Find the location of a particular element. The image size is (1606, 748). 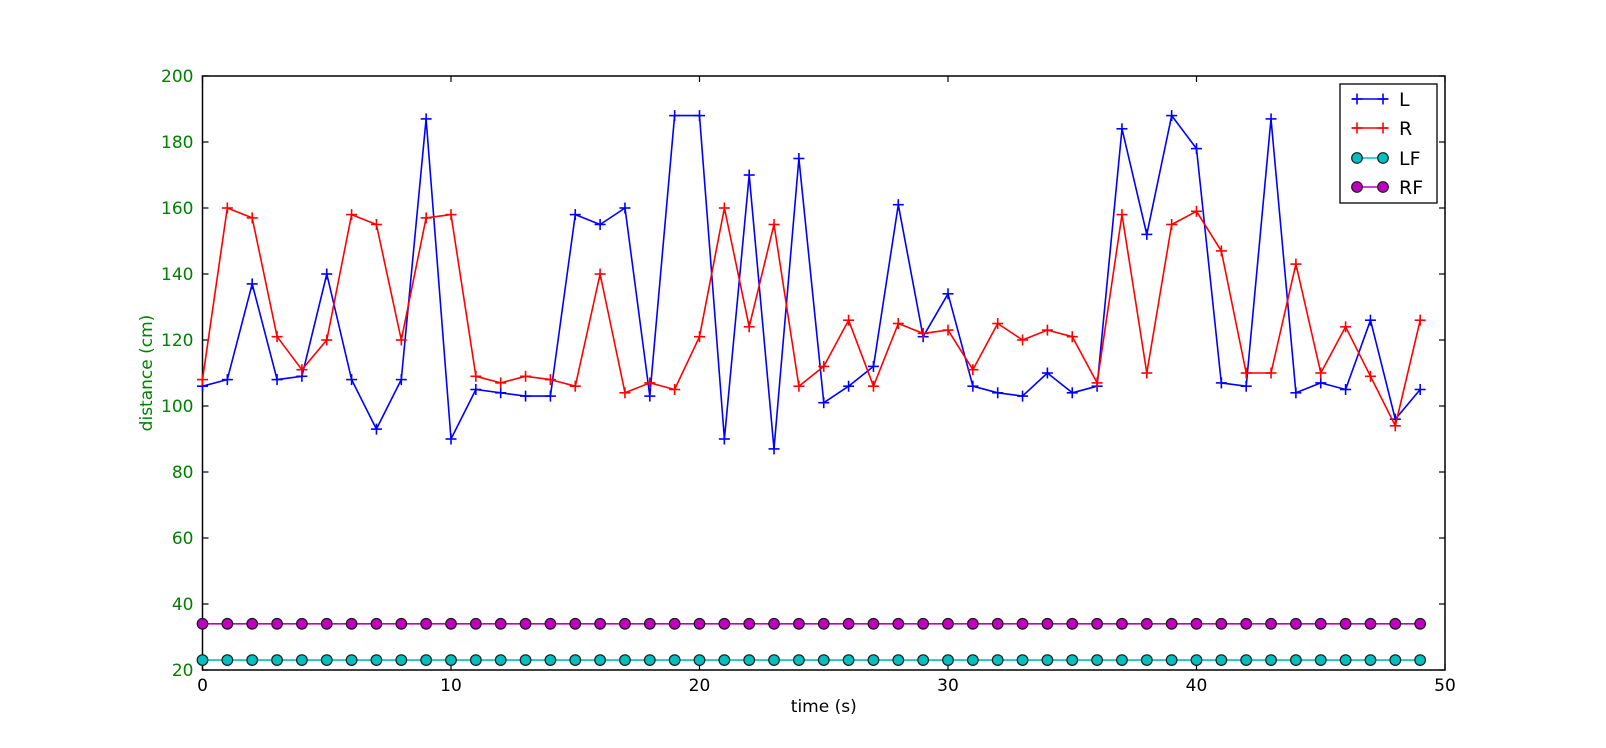

y-tick-label: 100 is located at coordinates (177, 407).